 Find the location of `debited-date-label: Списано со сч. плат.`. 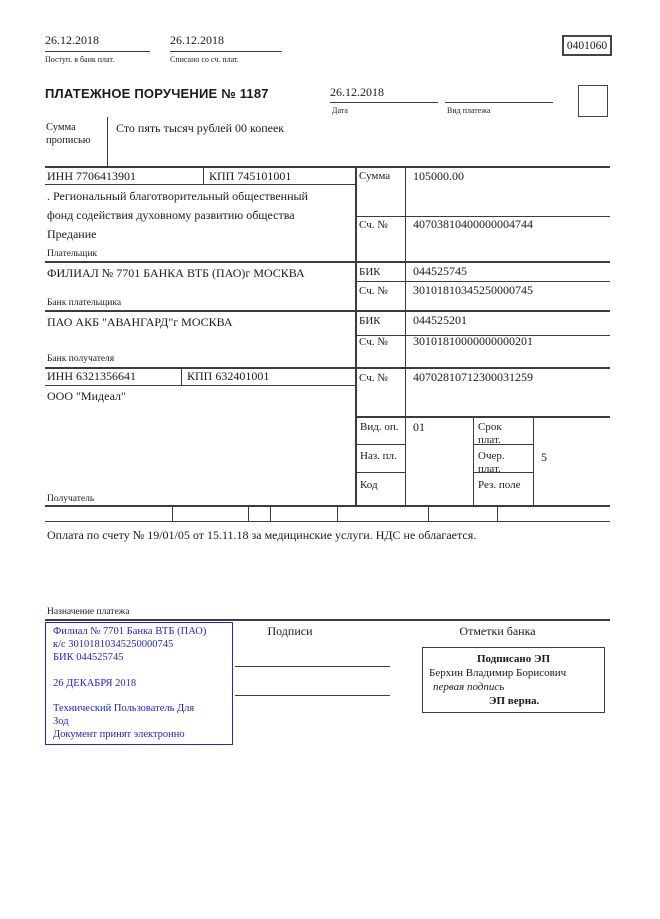

debited-date-label: Списано со сч. плат. is located at coordinates (204, 59).